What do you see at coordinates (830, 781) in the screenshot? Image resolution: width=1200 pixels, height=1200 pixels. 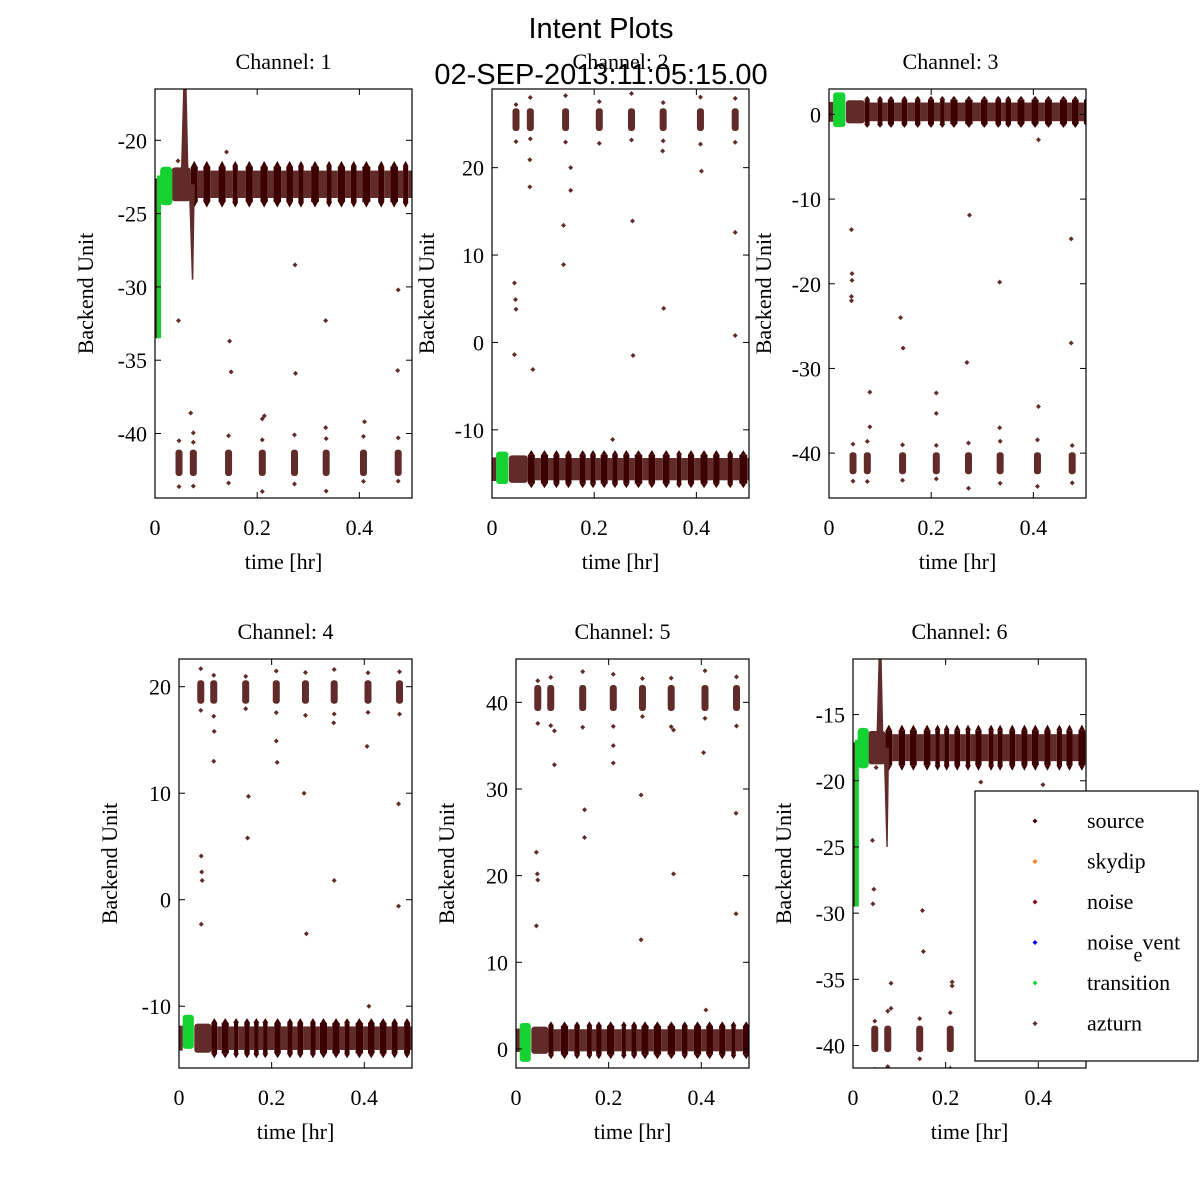 I see `y-tick-label: -20` at bounding box center [830, 781].